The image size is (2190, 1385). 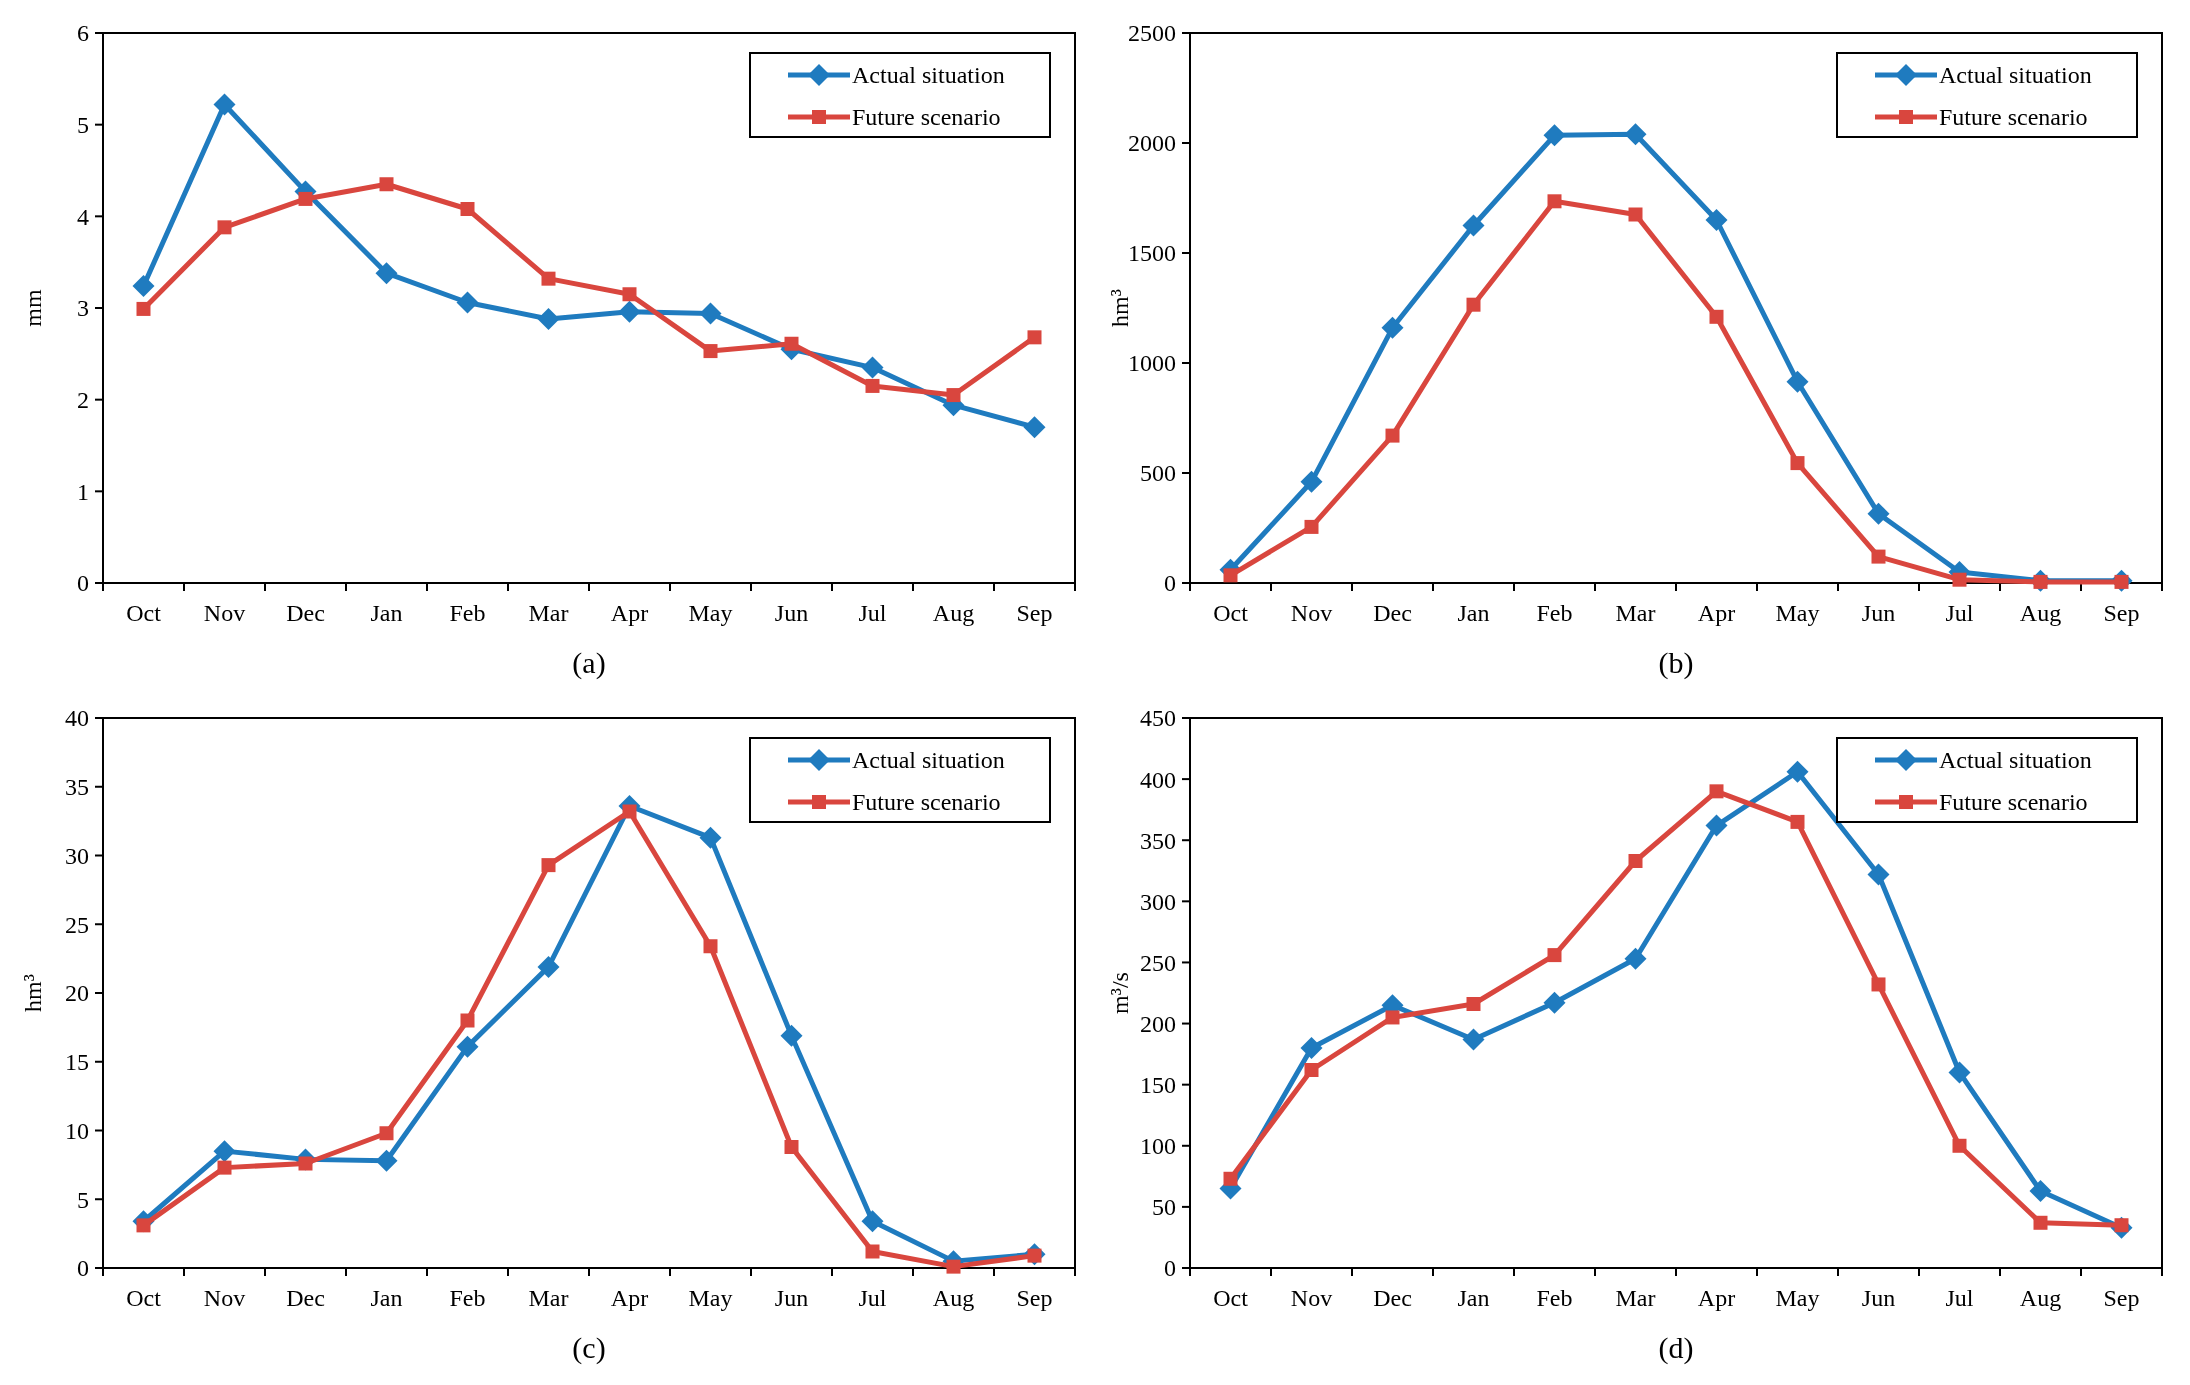 I want to click on y-tick-label: 350, so click(x=1158, y=840).